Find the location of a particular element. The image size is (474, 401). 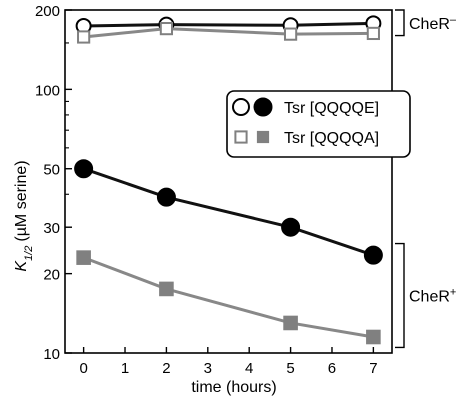

legend-label: Tsr [QQQQE] is located at coordinates (331, 108).